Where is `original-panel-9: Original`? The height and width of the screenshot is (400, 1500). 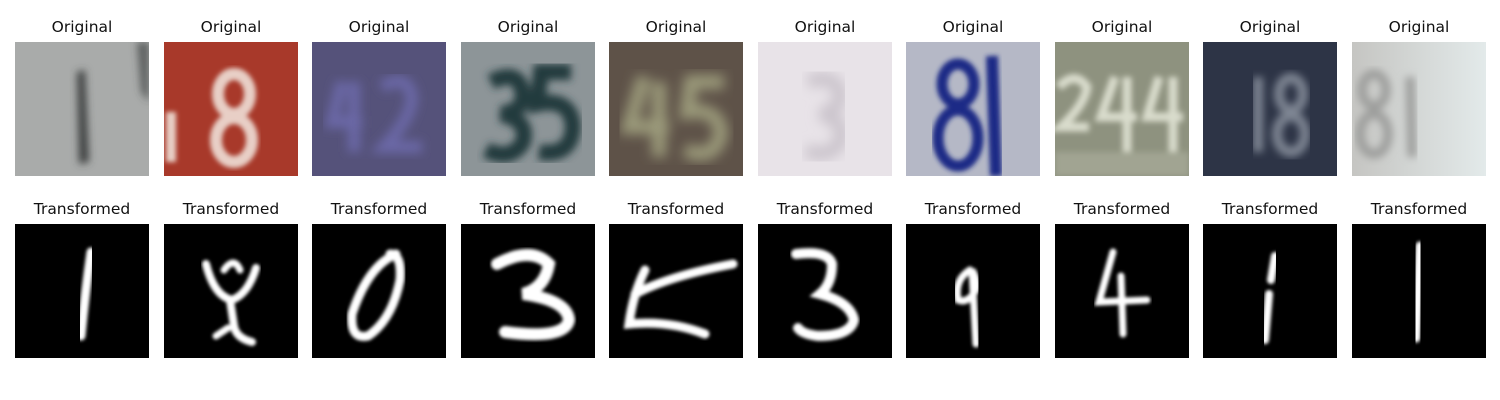
original-panel-9: Original is located at coordinates (1270, 95).